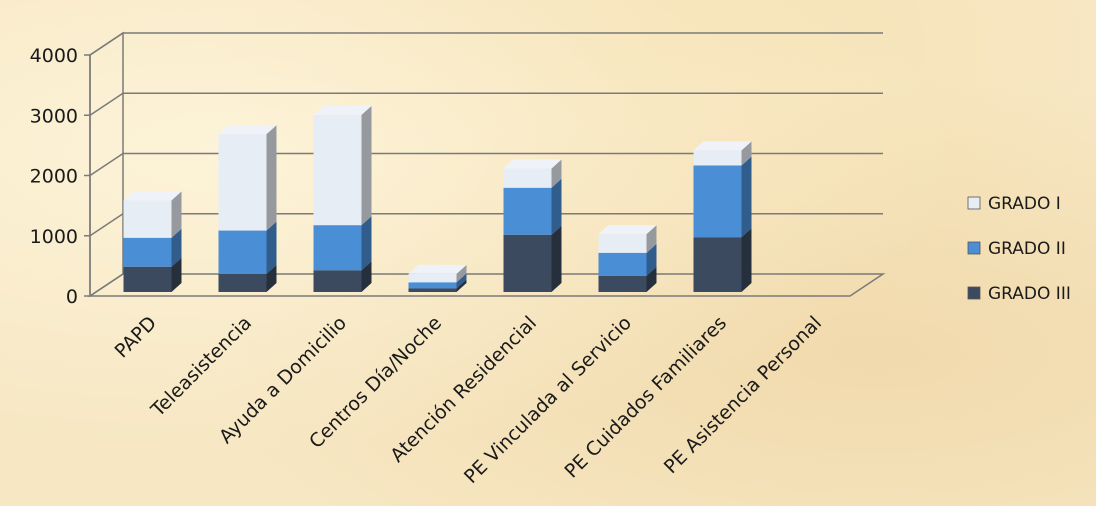 This screenshot has width=1096, height=506. I want to click on x-tick-label: PE Vinculada al Servicio, so click(548, 400).